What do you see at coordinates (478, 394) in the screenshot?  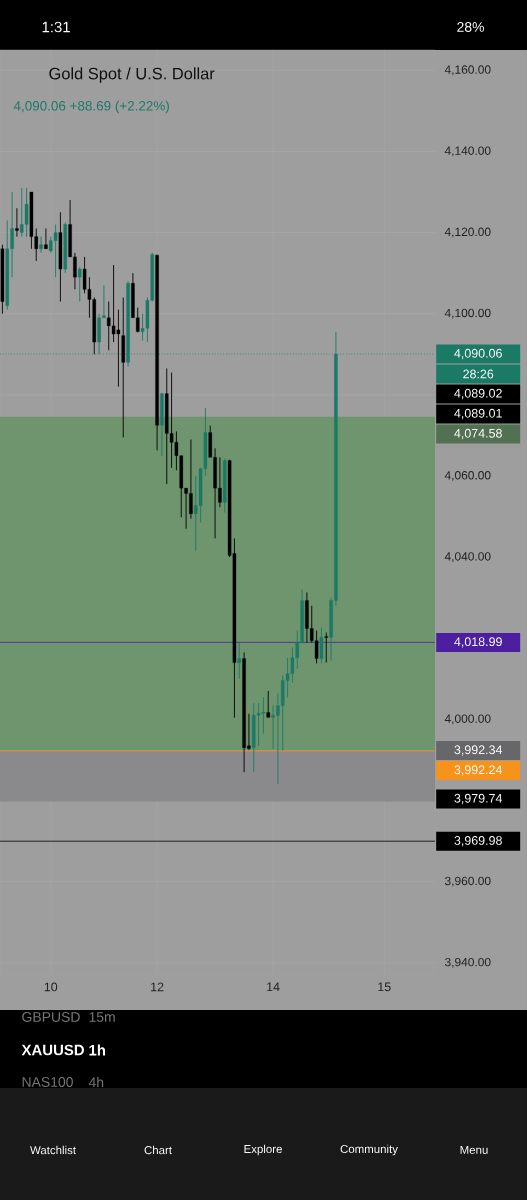 I see `text: 4,089.02` at bounding box center [478, 394].